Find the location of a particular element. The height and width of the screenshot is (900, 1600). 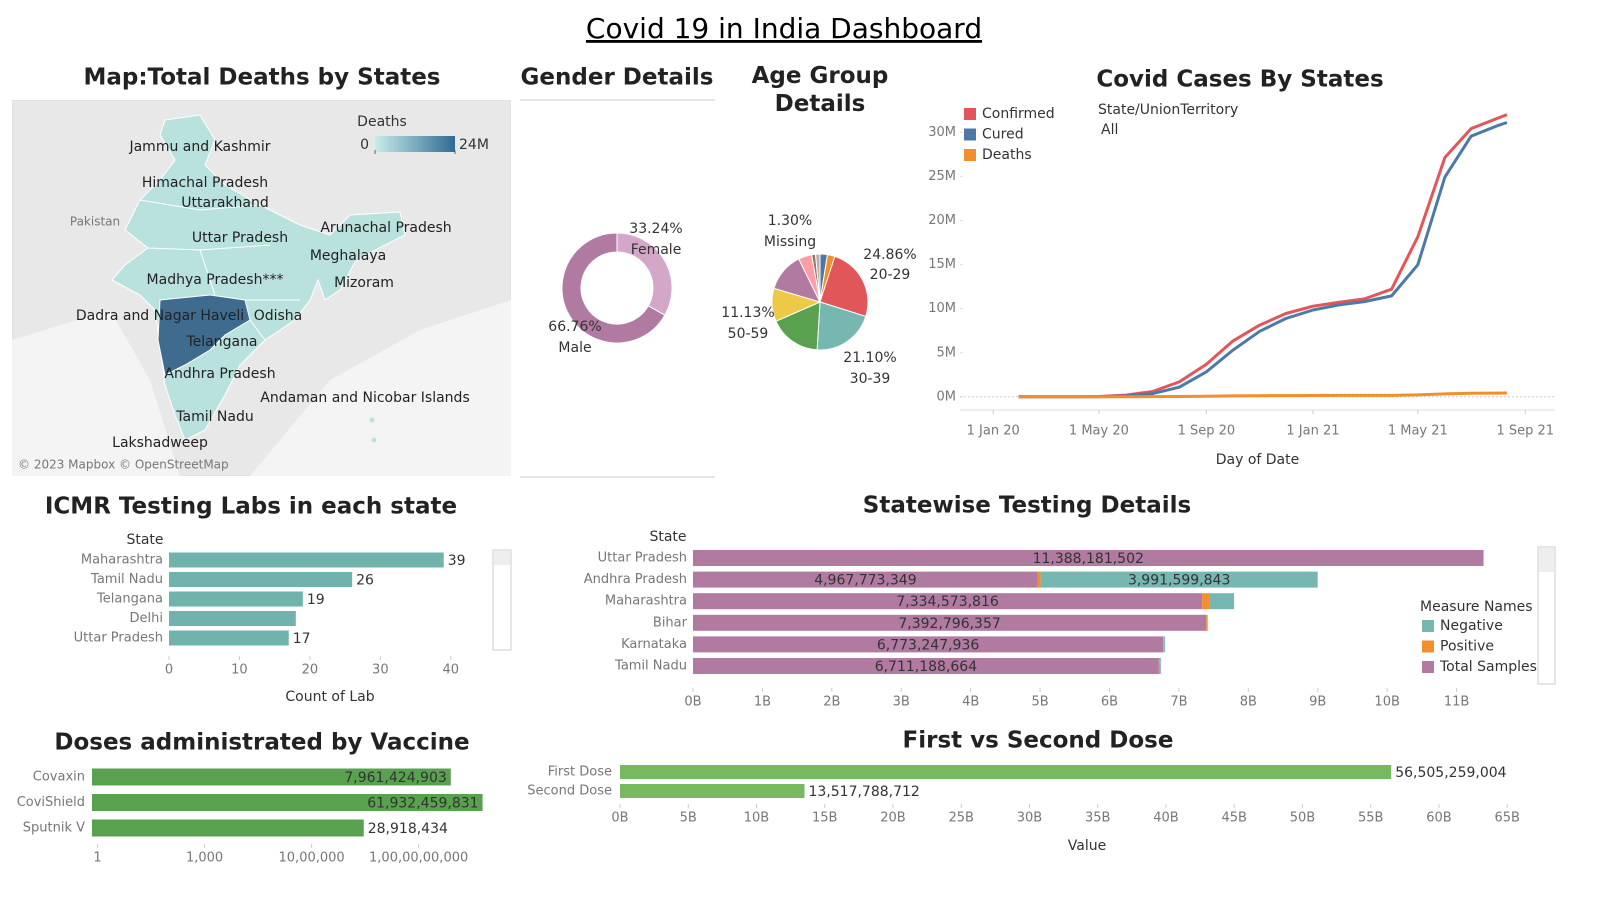

state-label: Arunachal Pradesh is located at coordinates (385, 228).